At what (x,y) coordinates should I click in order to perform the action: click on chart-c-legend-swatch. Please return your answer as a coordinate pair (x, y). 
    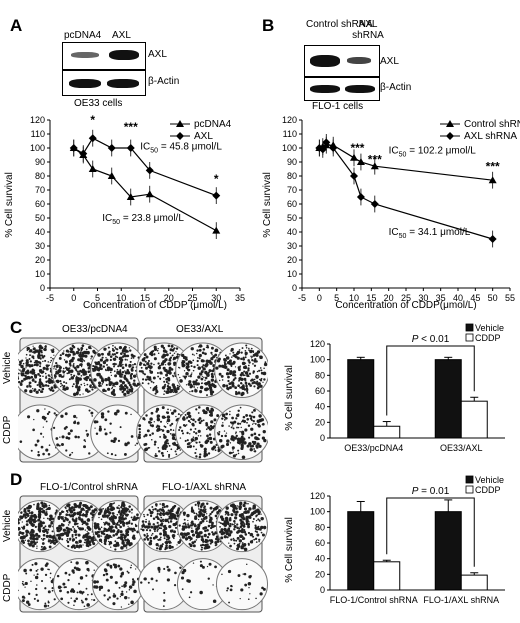
    Looking at the image, I should click on (469, 327).